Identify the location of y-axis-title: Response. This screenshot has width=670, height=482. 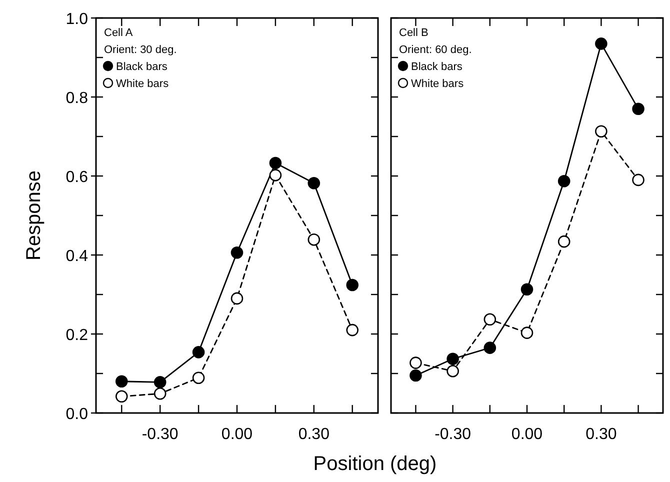
(34, 215).